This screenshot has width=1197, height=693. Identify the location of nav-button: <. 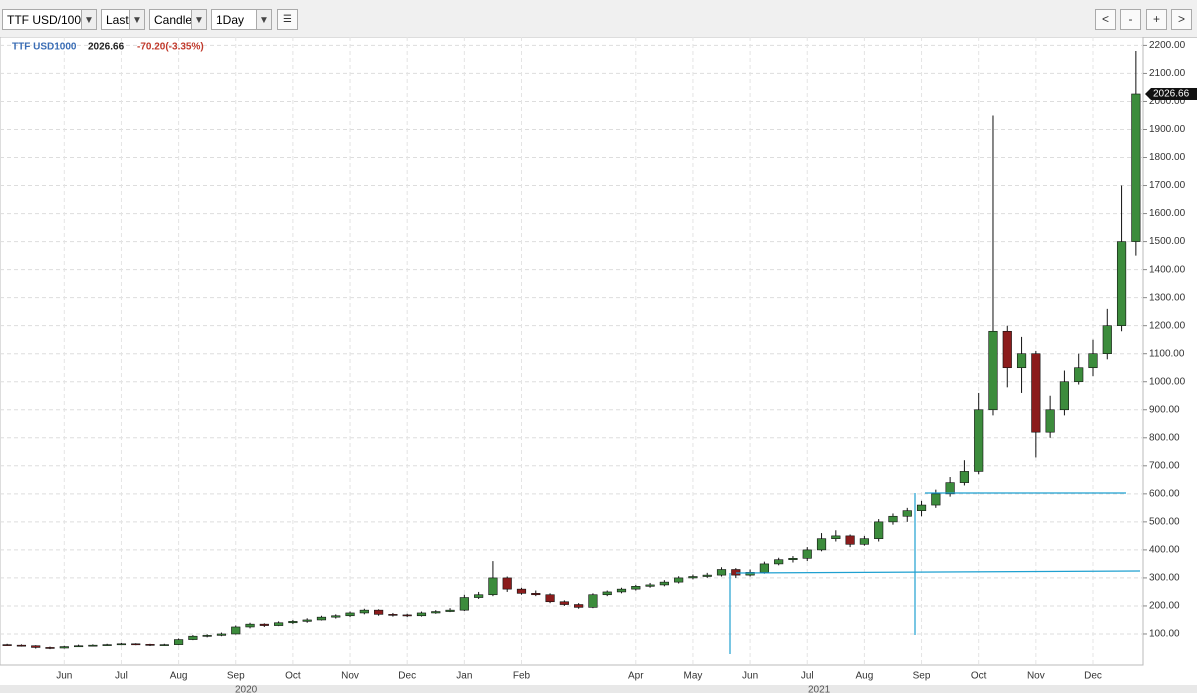
(1105, 19).